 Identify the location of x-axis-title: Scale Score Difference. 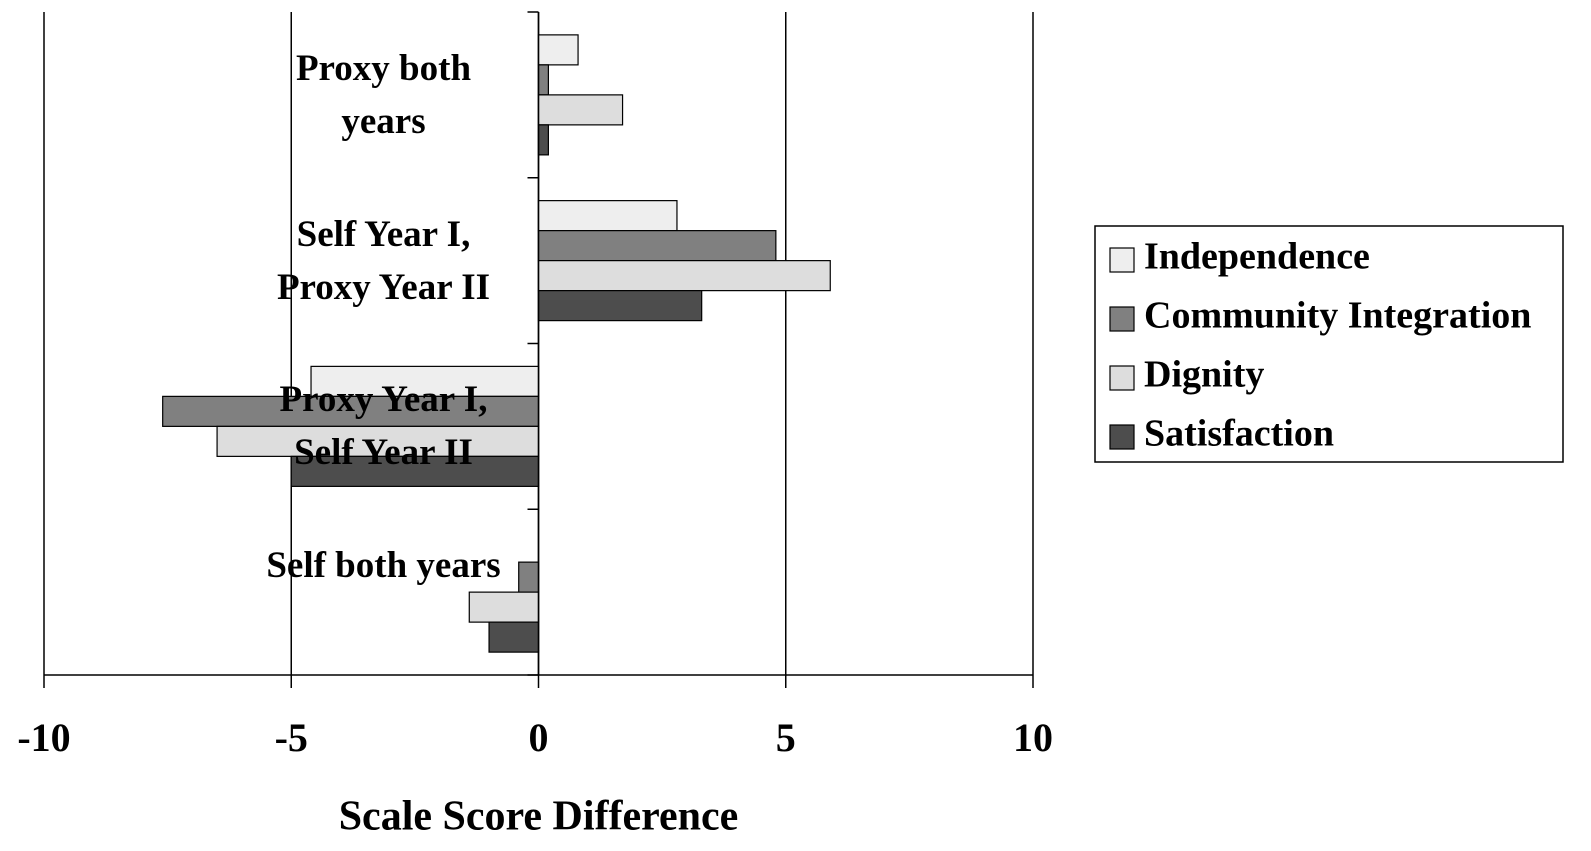
(539, 817).